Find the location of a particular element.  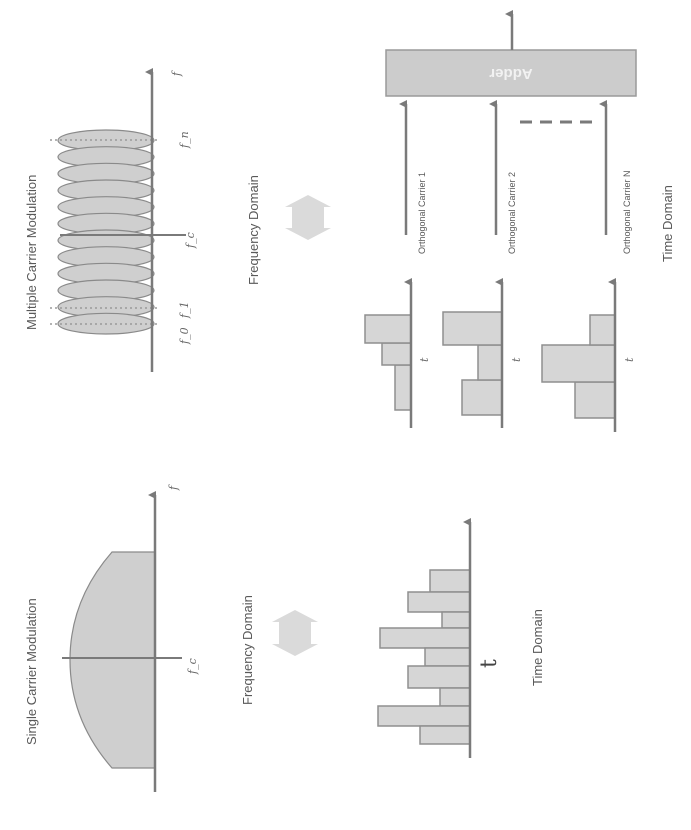

adder-label: Adder is located at coordinates (511, 73).